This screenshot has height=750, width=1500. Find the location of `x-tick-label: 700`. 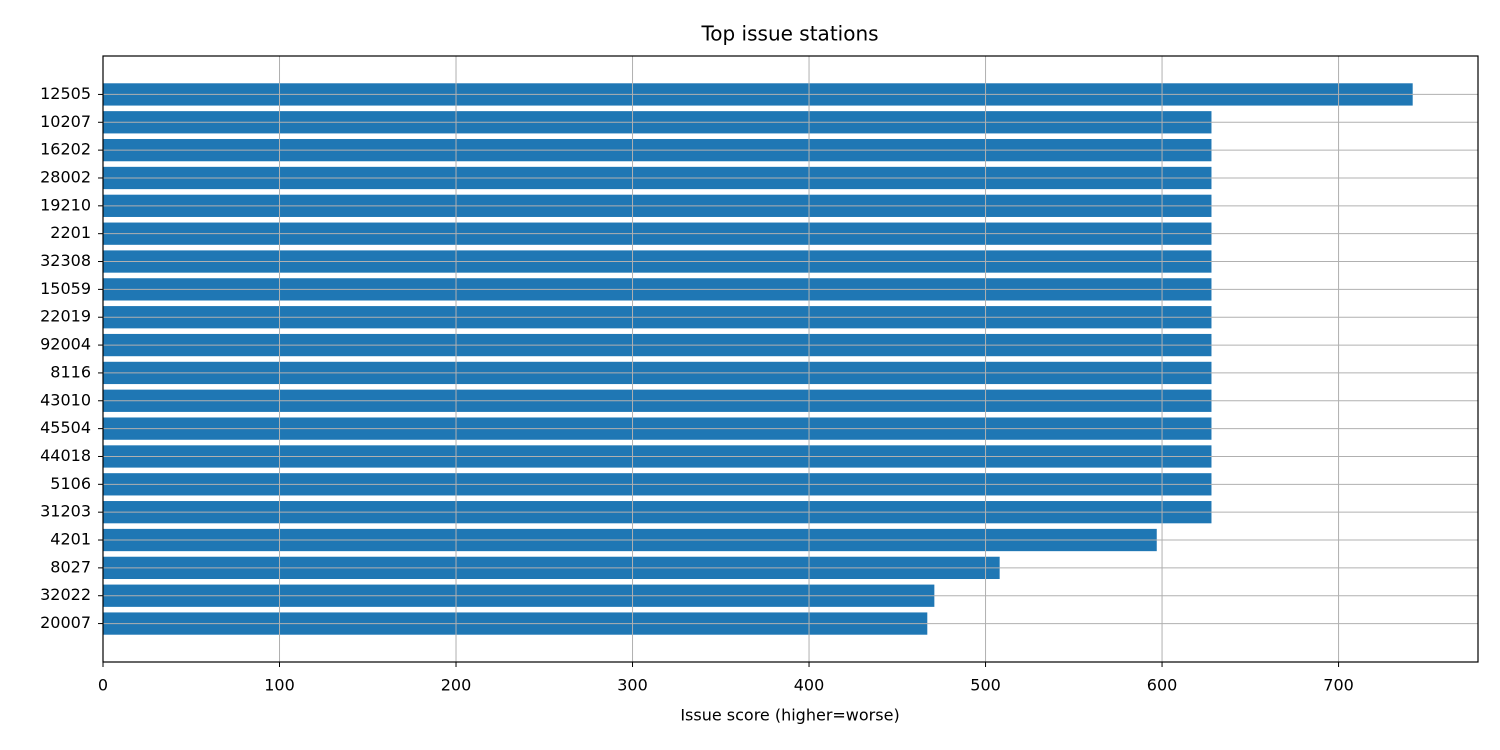

x-tick-label: 700 is located at coordinates (1338, 685).